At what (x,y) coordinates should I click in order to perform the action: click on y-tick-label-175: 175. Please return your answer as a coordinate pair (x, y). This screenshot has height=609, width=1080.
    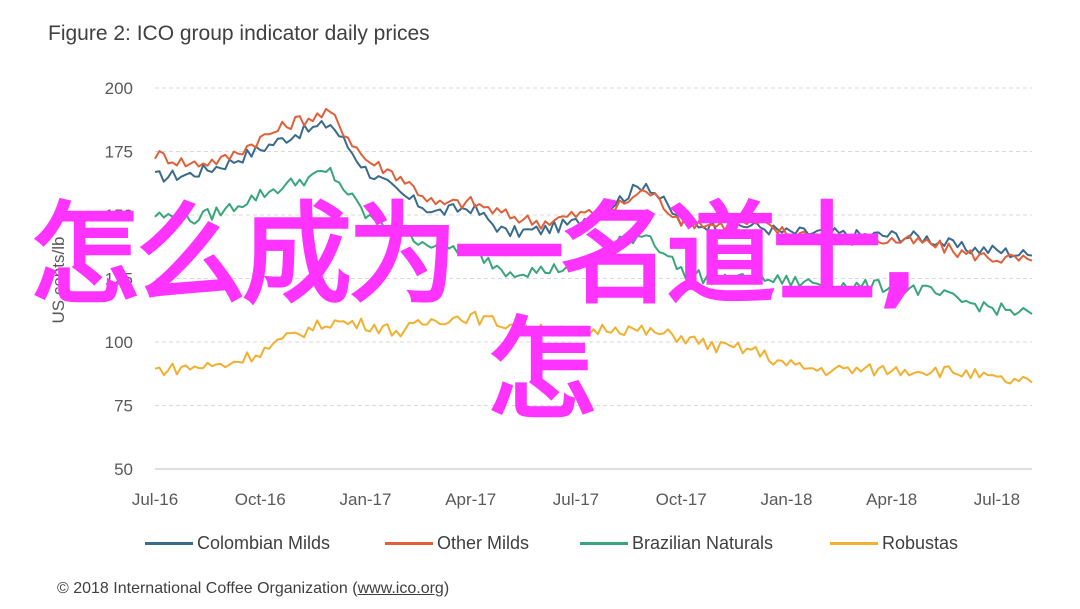
    Looking at the image, I should click on (119, 152).